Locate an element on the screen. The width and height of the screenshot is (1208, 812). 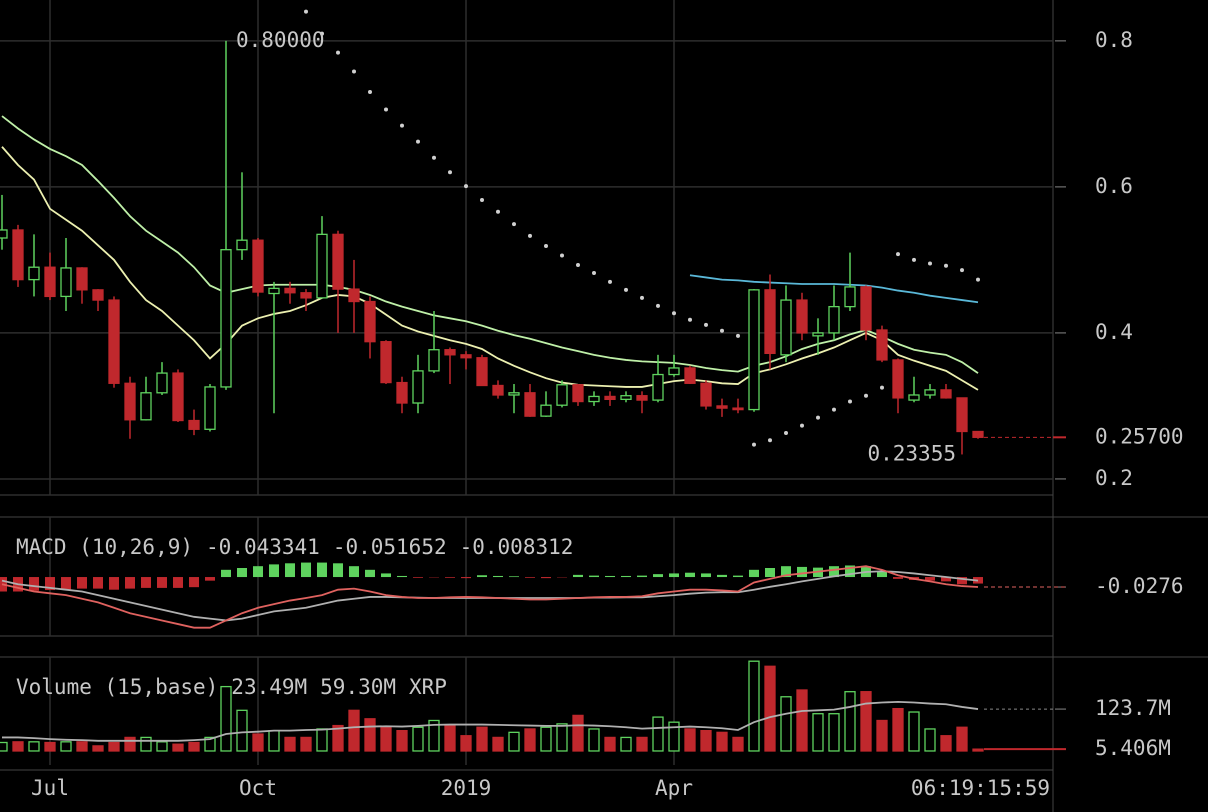
x-tick-label: Oct is located at coordinates (258, 788).